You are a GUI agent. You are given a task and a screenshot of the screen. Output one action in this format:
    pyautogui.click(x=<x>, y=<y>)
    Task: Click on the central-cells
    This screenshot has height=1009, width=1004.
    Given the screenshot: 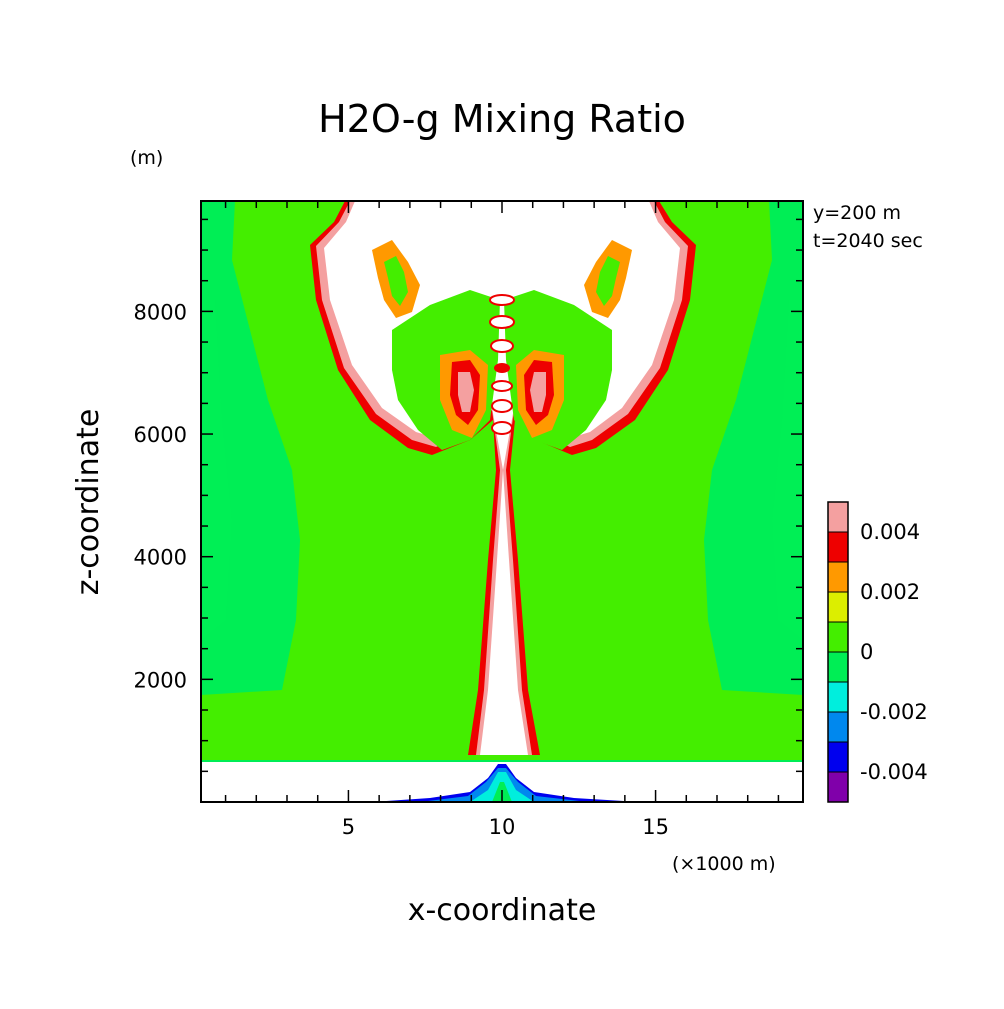 What is the action you would take?
    pyautogui.click(x=502, y=364)
    